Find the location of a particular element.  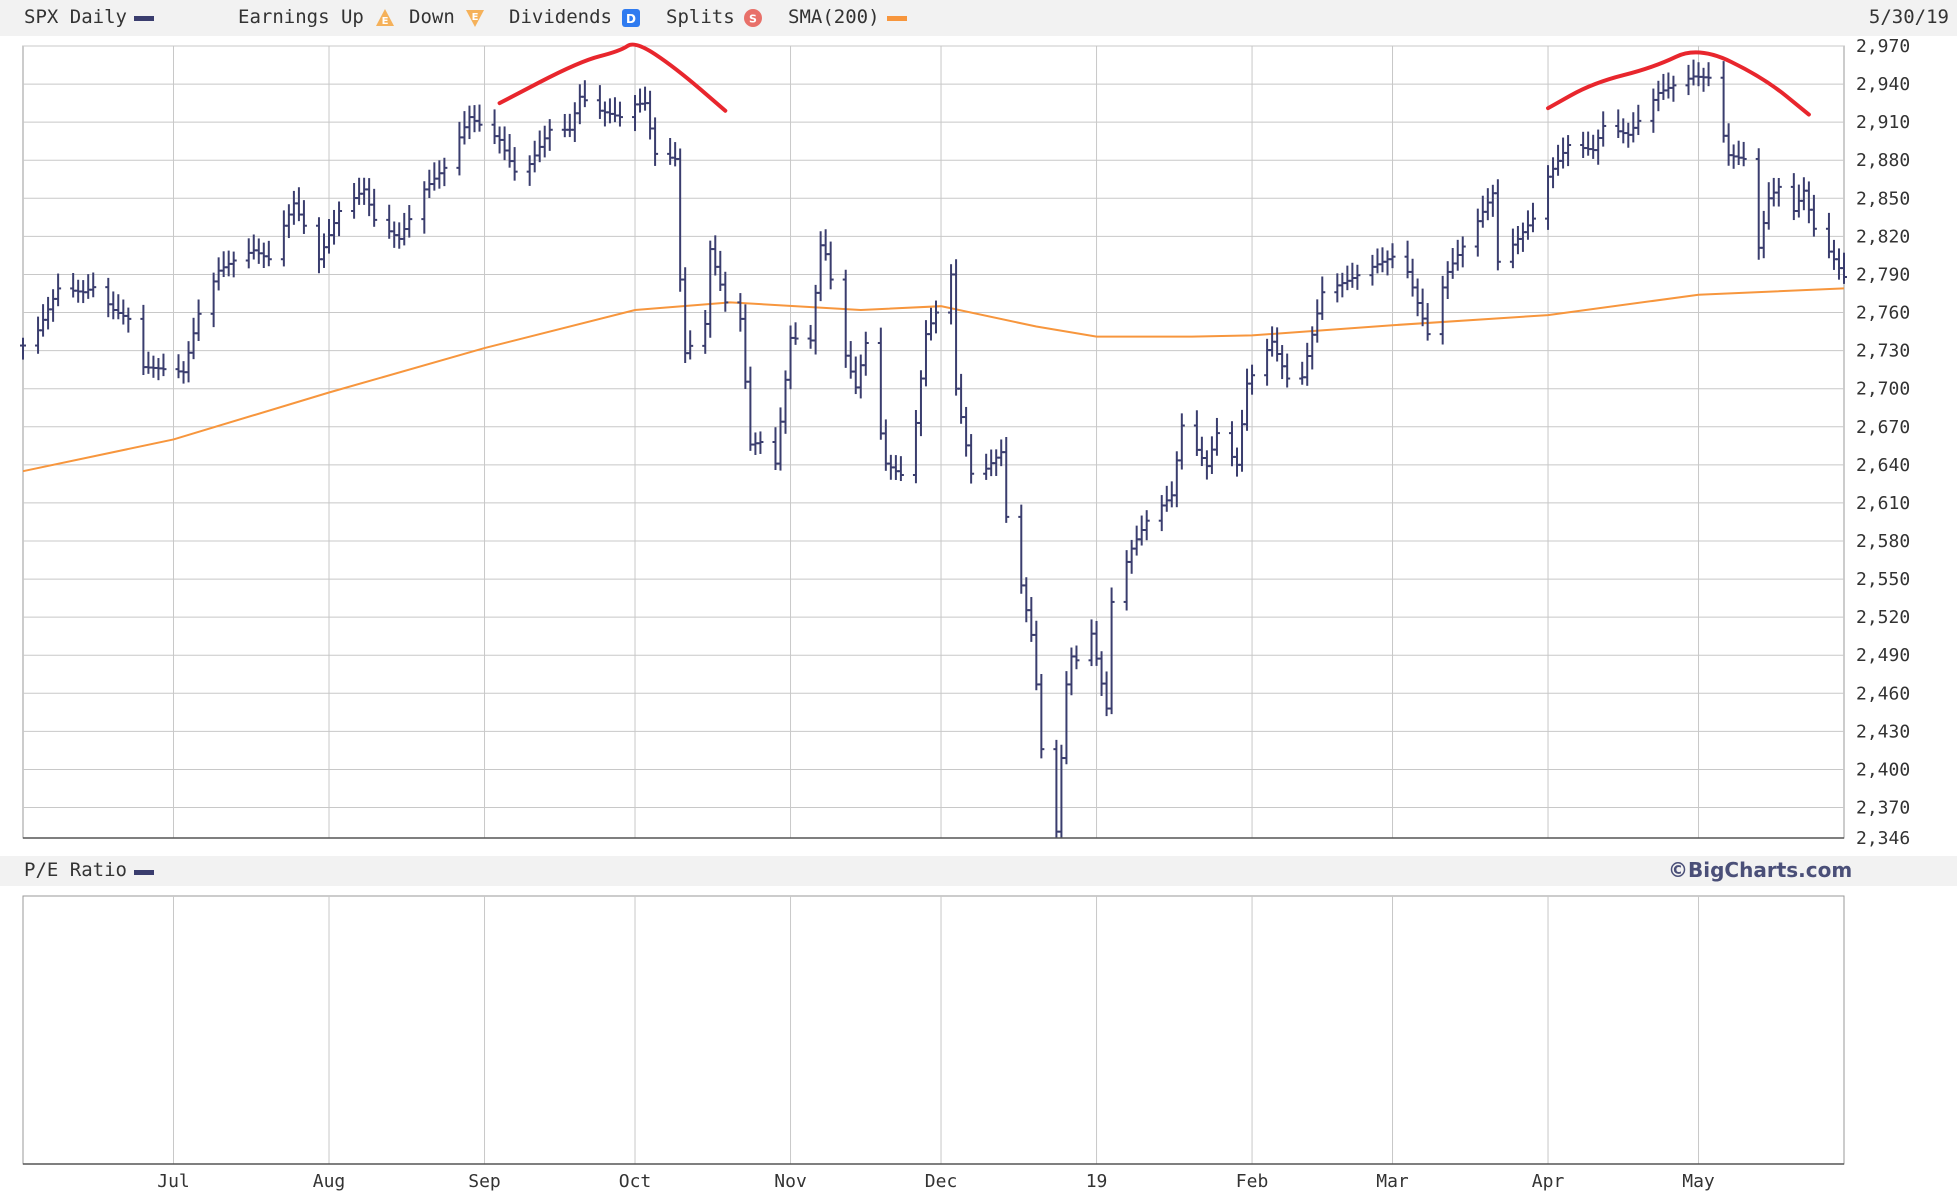

x-tick-label: Apr is located at coordinates (1548, 1181).